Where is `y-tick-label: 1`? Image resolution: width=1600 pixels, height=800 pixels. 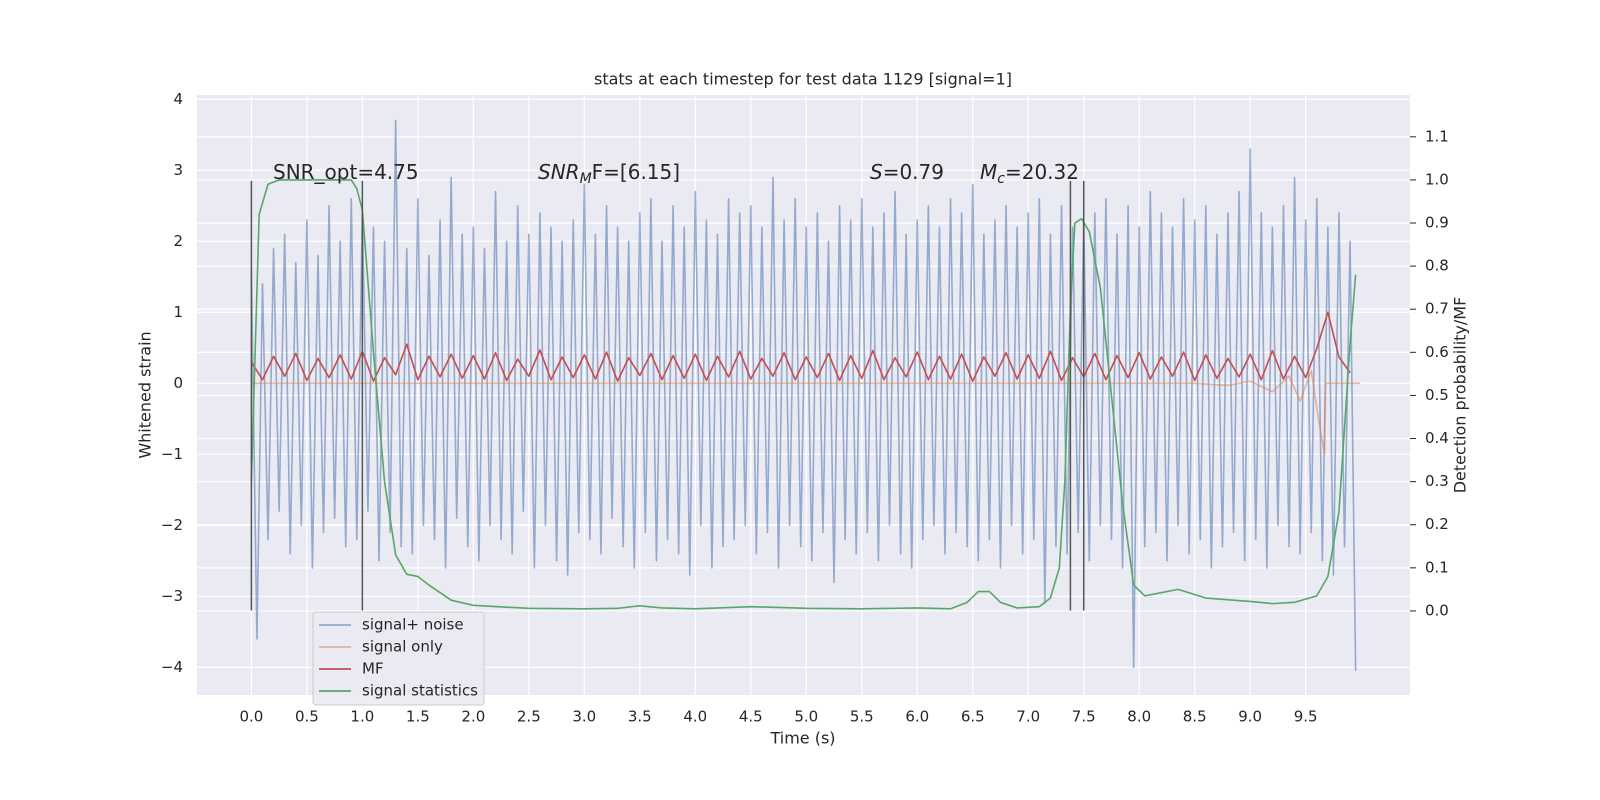
y-tick-label: 1 is located at coordinates (178, 312).